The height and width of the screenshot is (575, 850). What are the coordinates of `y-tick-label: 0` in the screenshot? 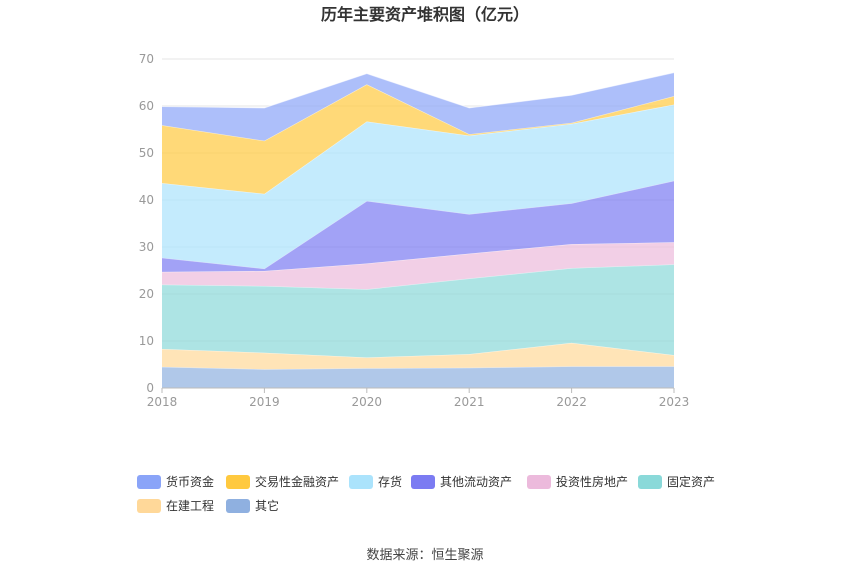 It's located at (150, 388).